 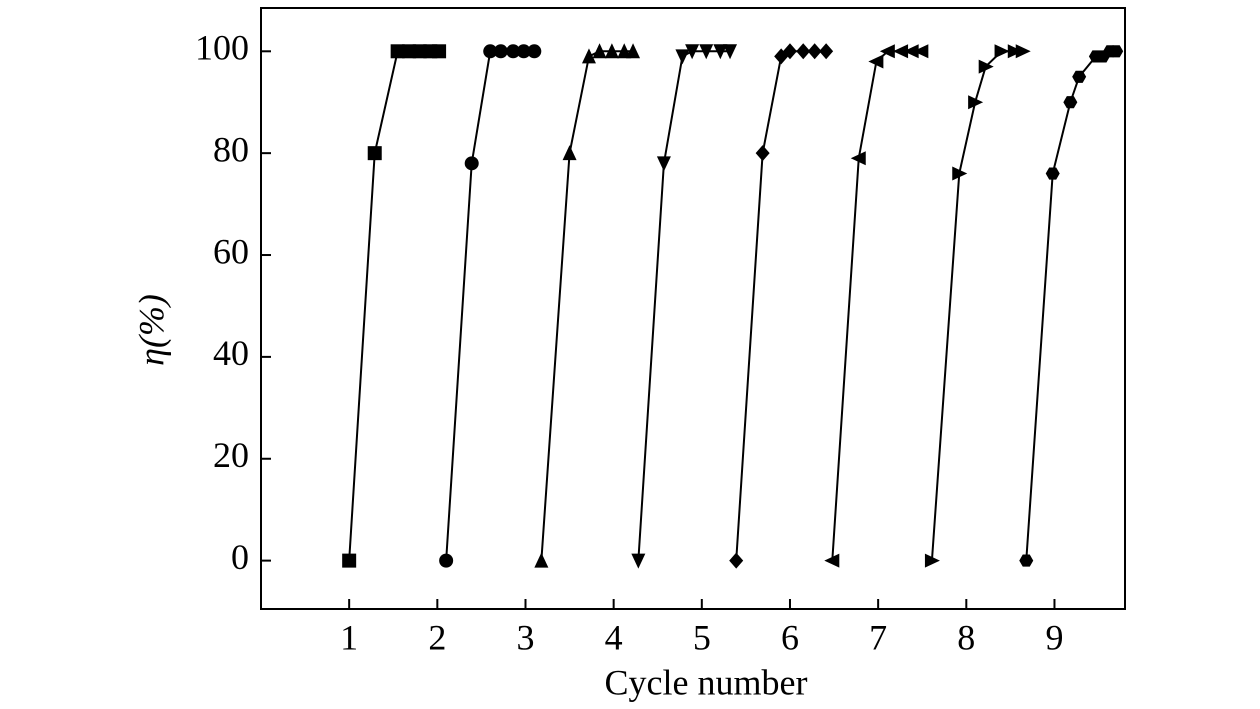 I want to click on y-tick-label: 20, so click(x=231, y=455).